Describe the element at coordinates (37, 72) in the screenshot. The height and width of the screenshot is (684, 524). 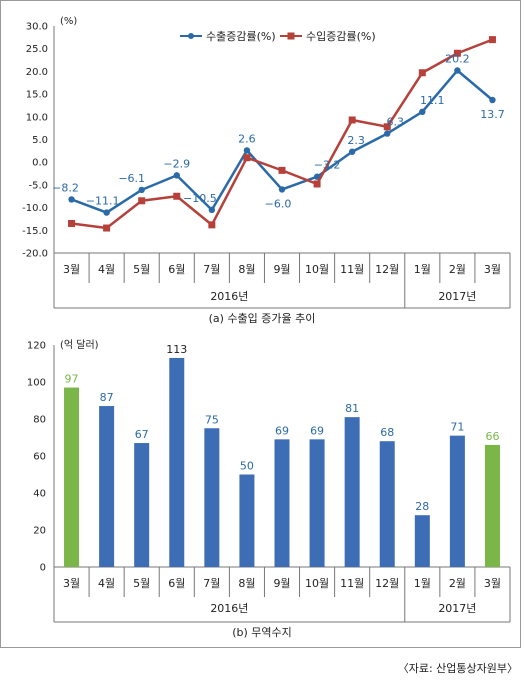
I see `y-tick-label: 20.0` at that location.